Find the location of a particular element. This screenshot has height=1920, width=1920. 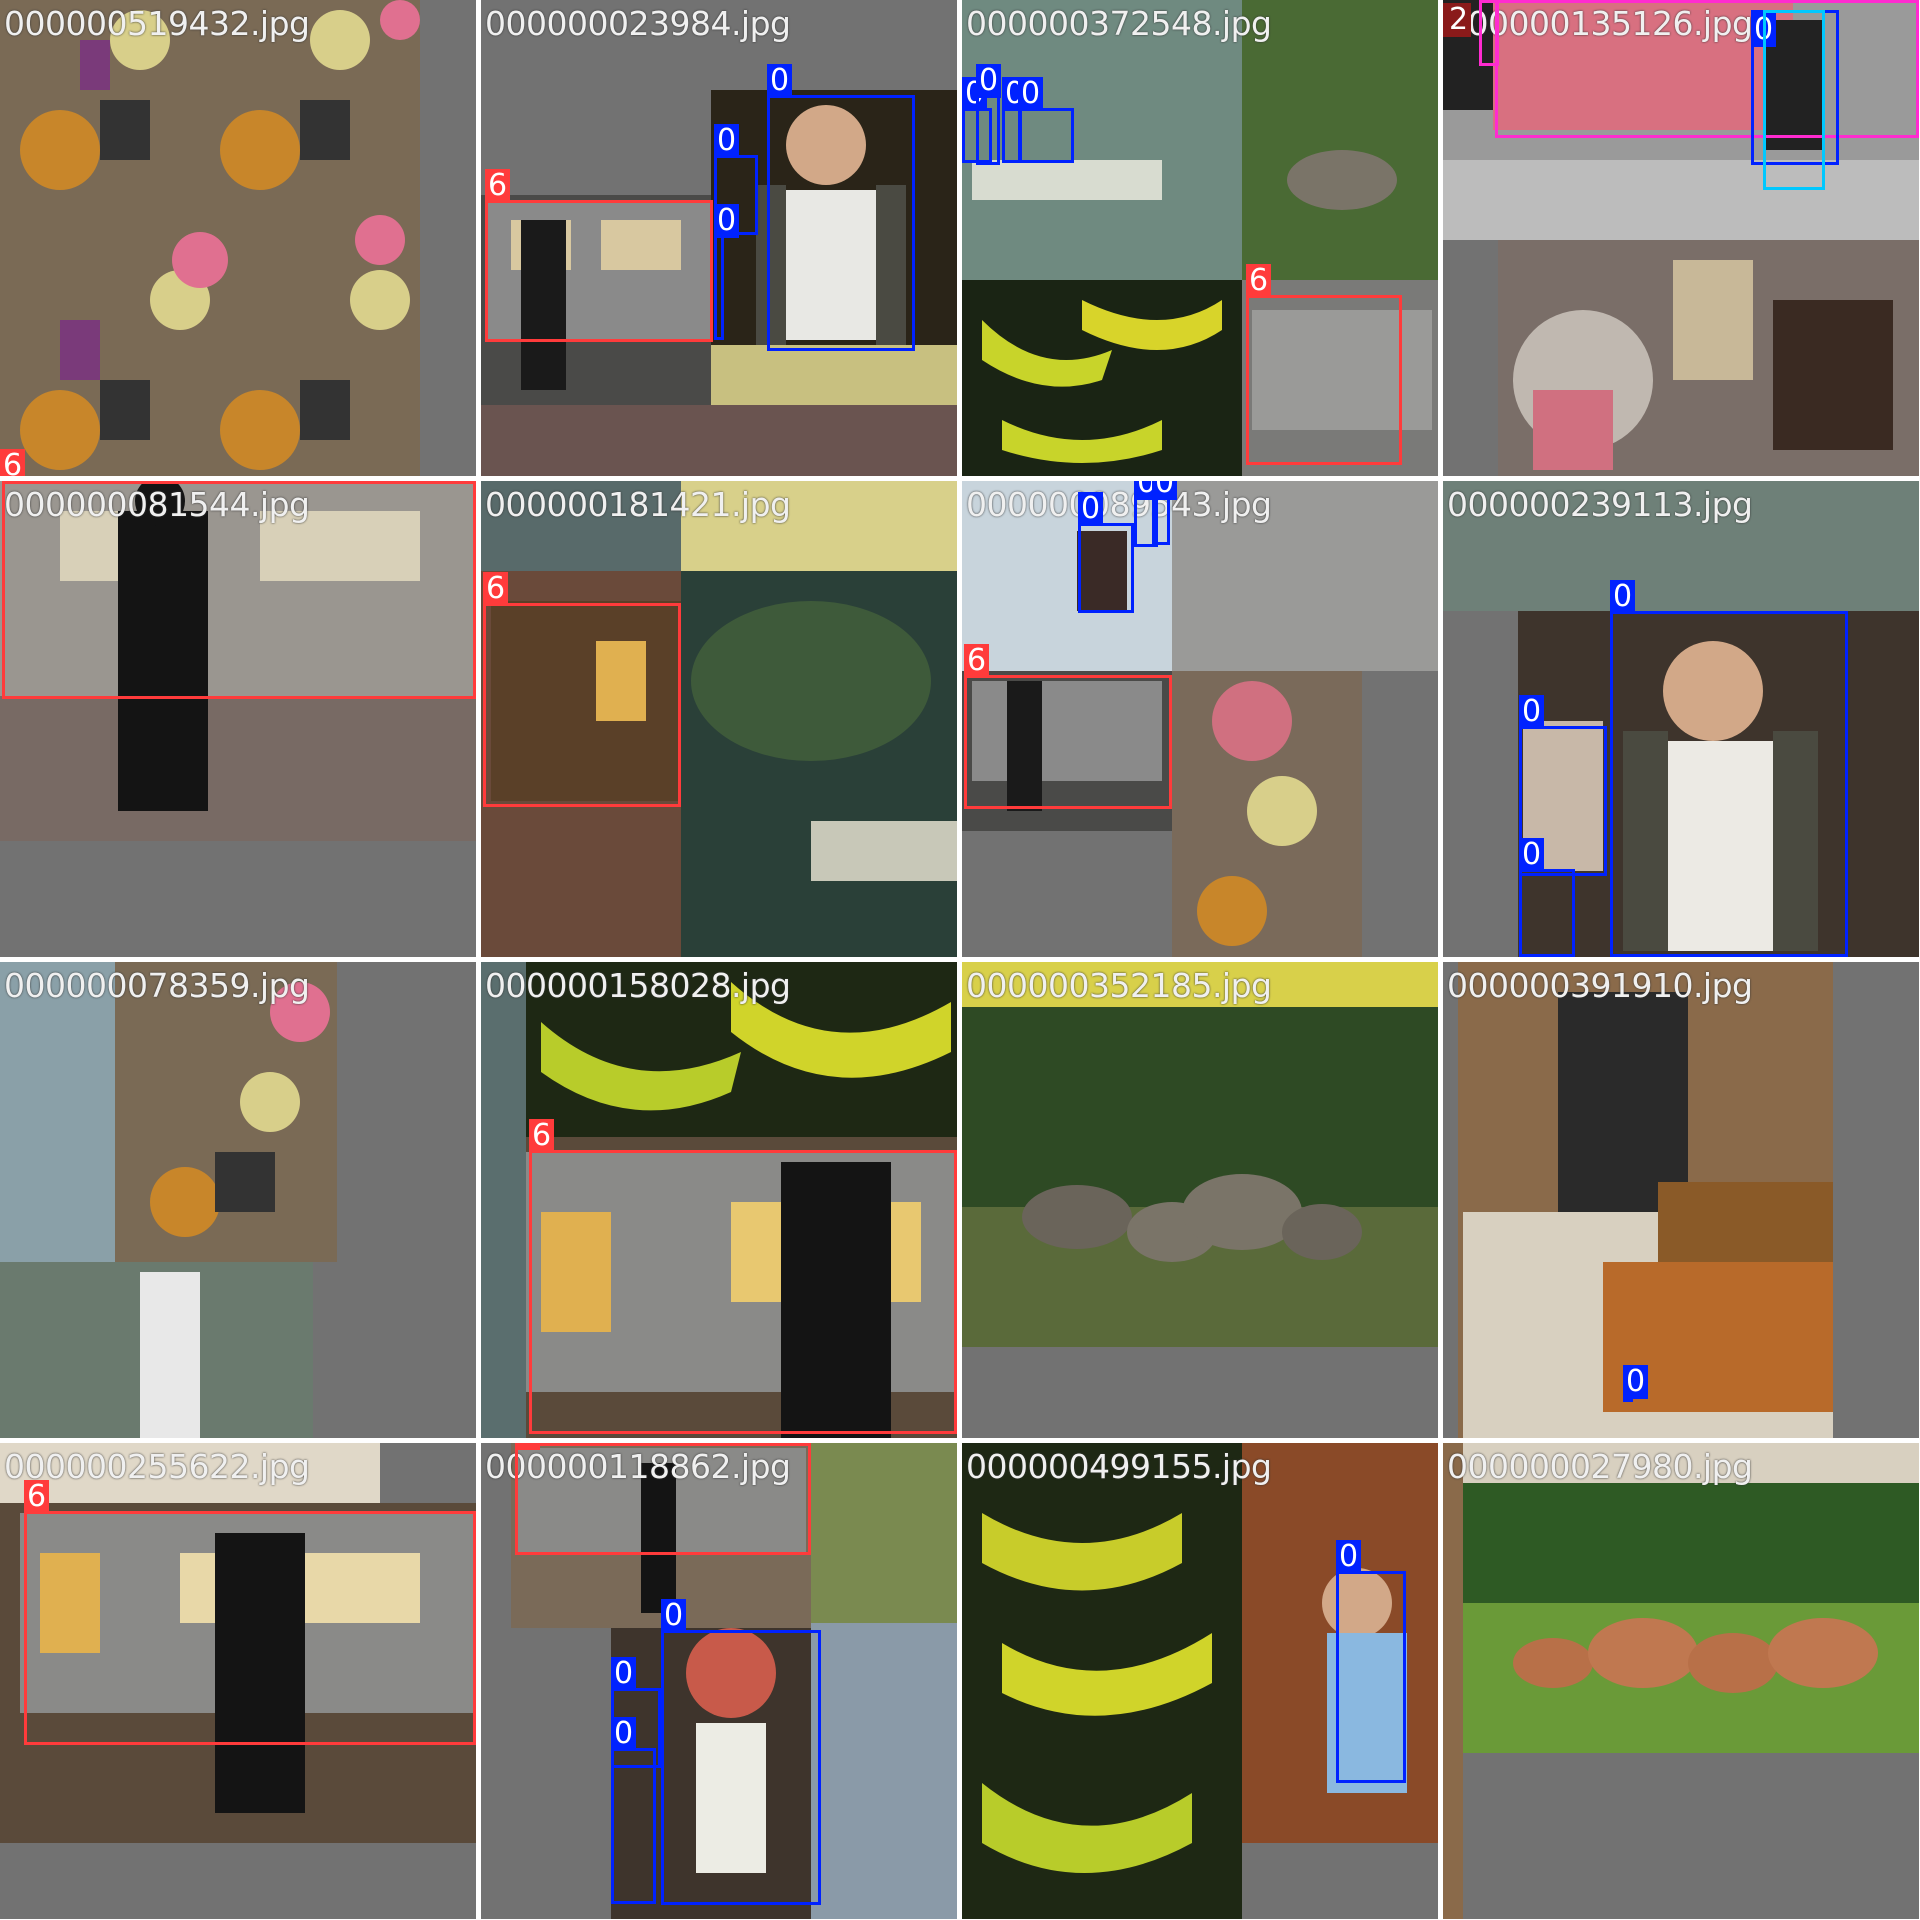

filename-label: 000000078359.jpg is located at coordinates (157, 985).